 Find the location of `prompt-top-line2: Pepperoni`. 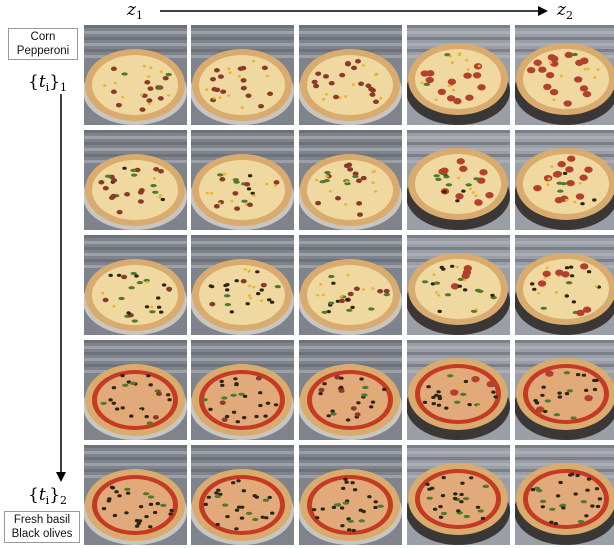

prompt-top-line2: Pepperoni is located at coordinates (43, 51).